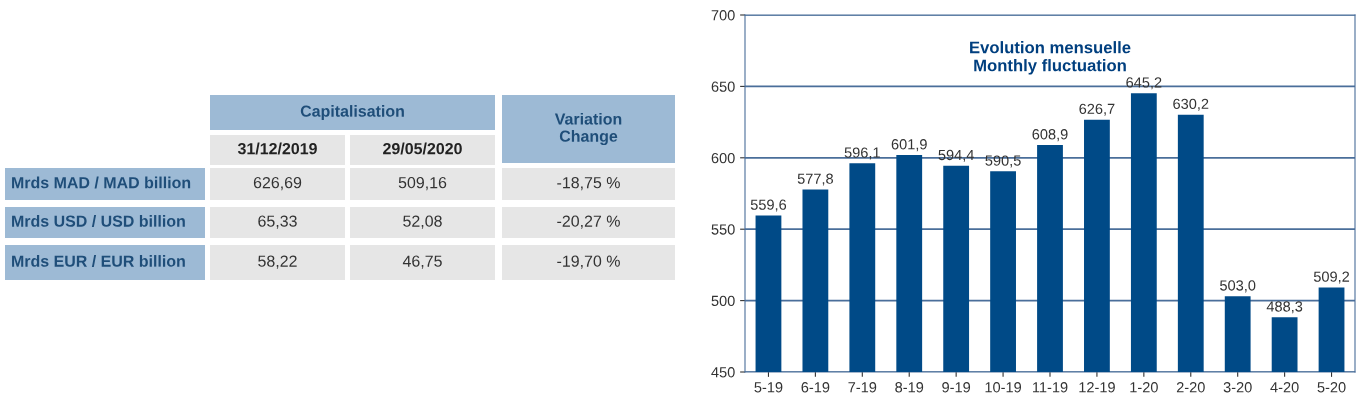  I want to click on data-label: 601,9, so click(909, 145).